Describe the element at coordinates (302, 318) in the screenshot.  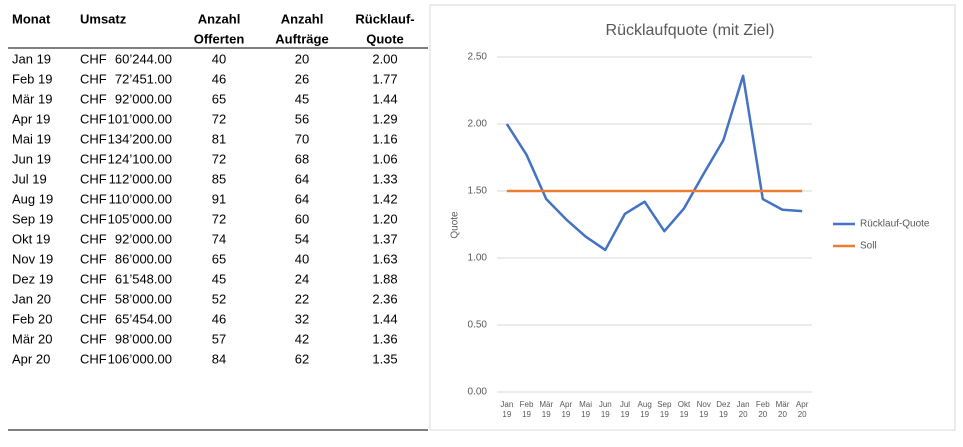
I see `table-cell: 32` at that location.